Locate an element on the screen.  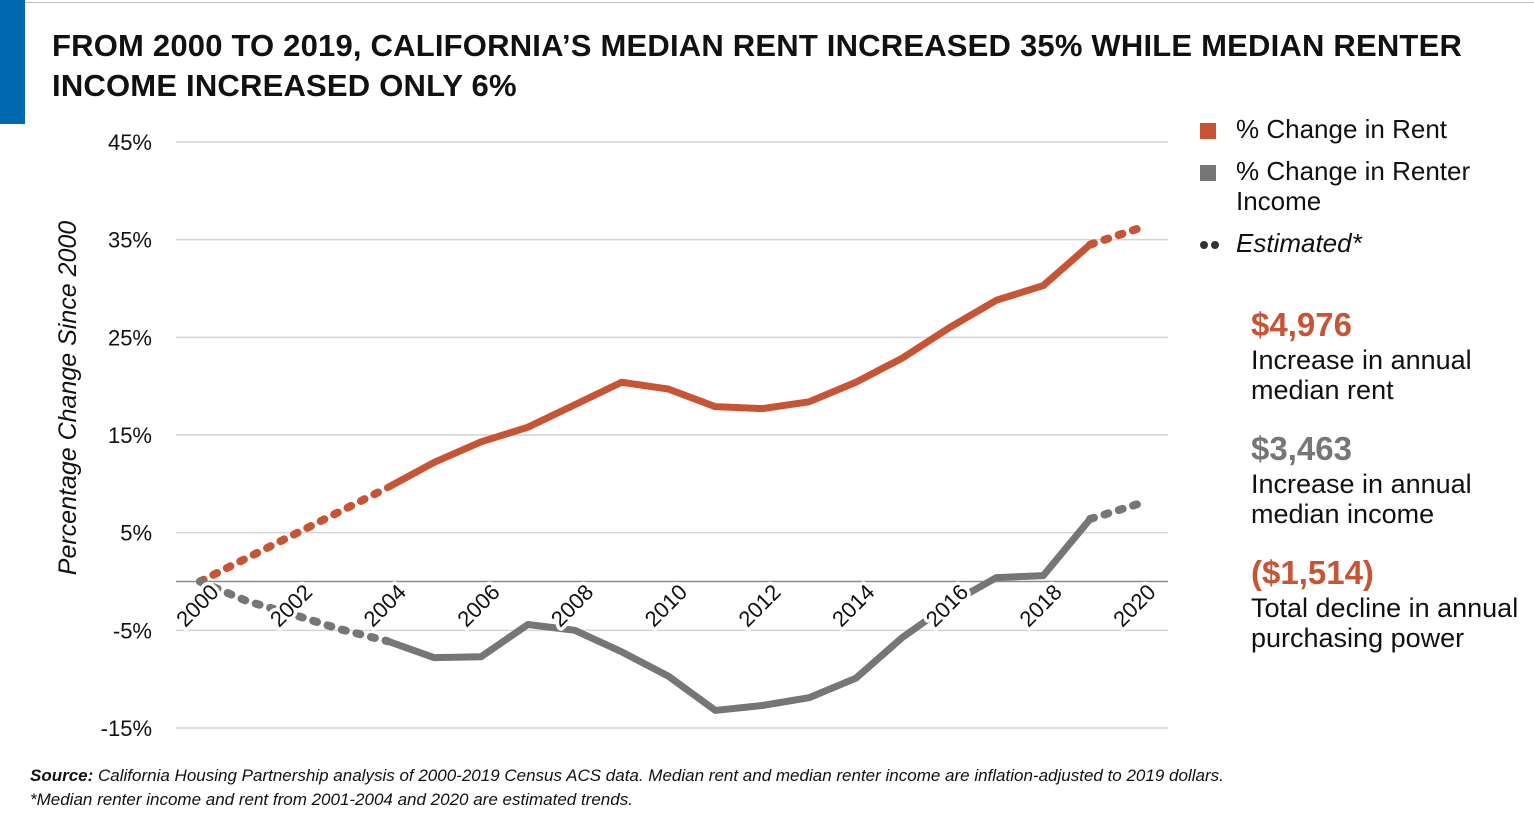
stat-income-increase: $3,463 Increase in annual median income is located at coordinates (1391, 479).